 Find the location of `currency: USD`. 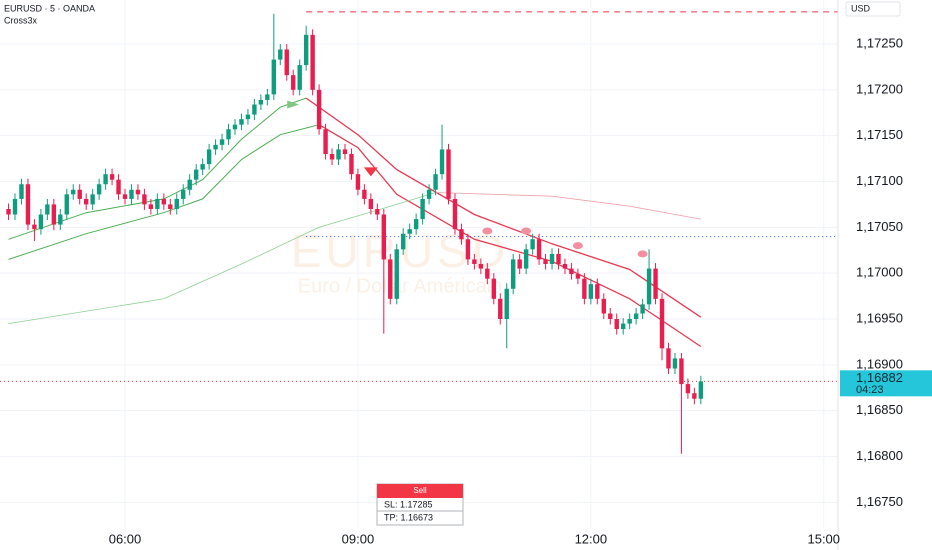

currency: USD is located at coordinates (861, 8).